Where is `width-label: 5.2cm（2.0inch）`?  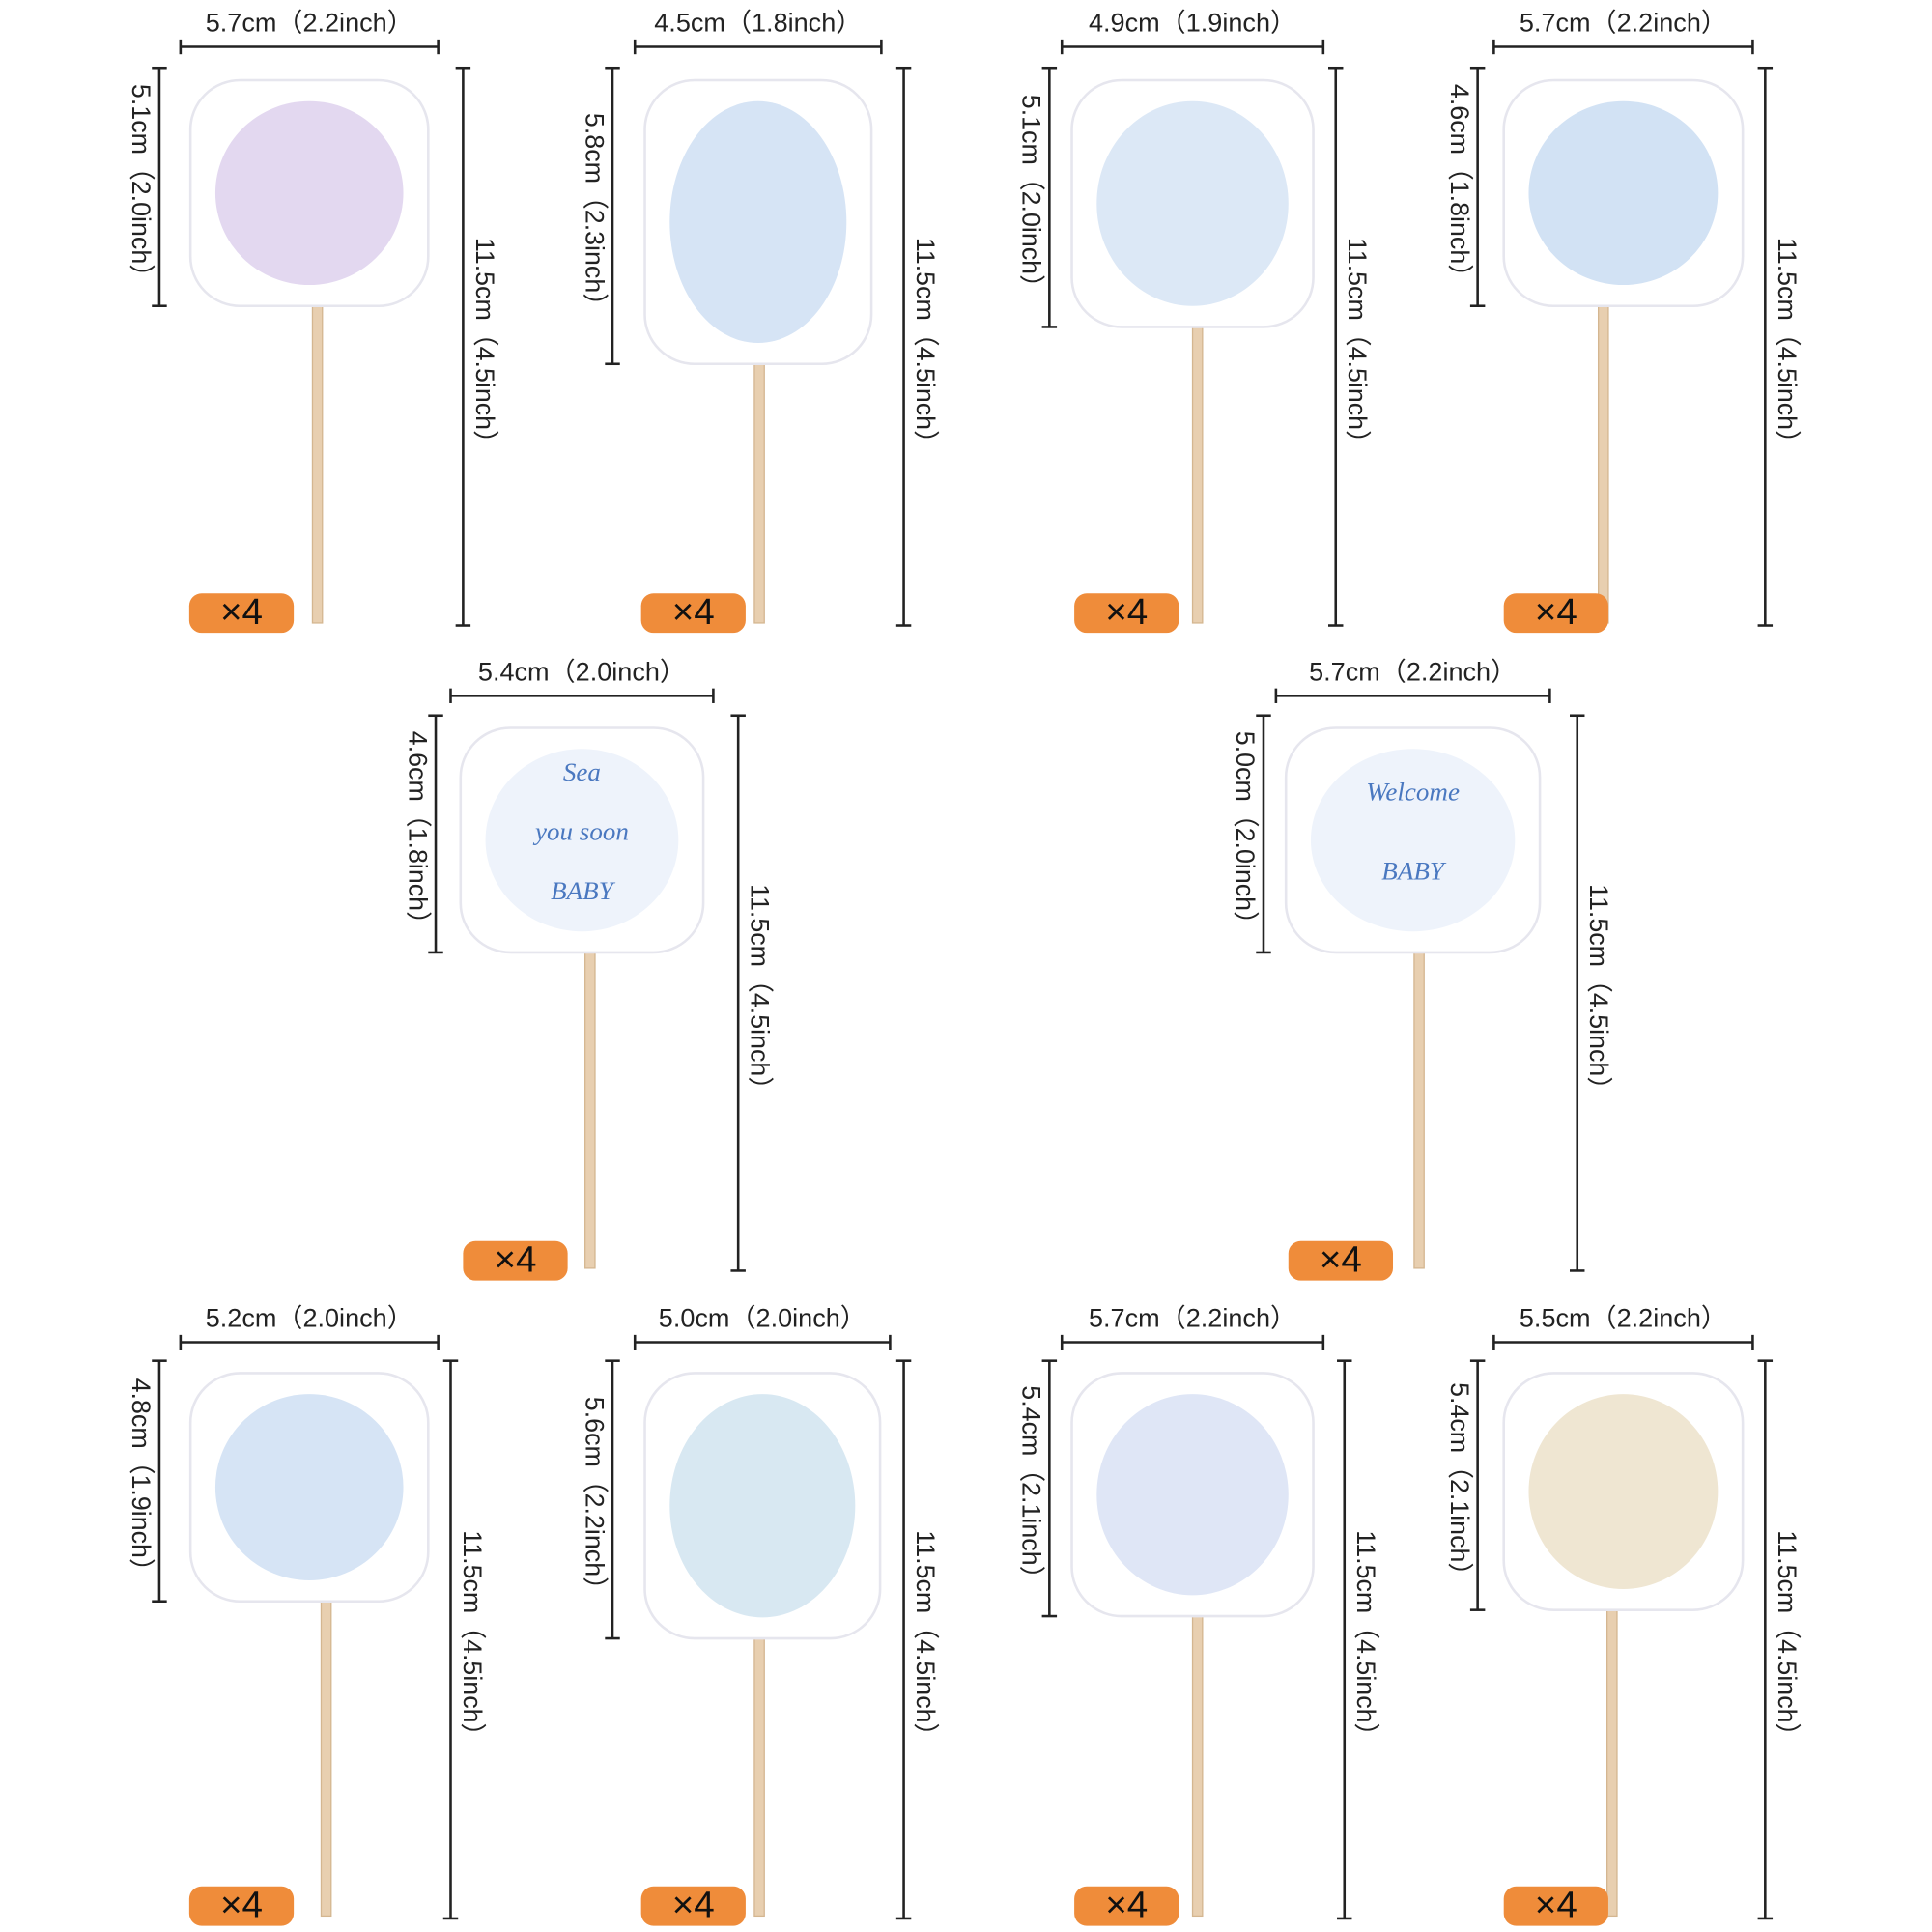 width-label: 5.2cm（2.0inch） is located at coordinates (309, 1318).